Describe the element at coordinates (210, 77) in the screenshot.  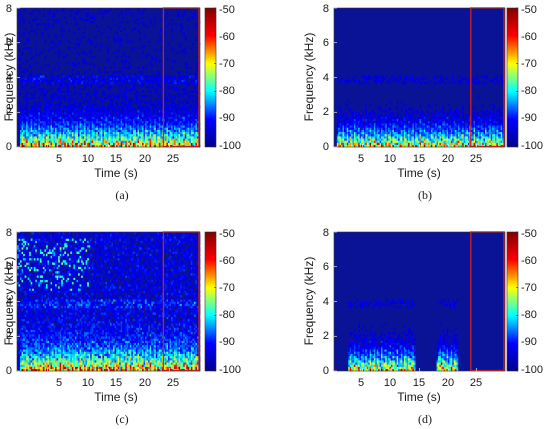
I see `colorbar` at that location.